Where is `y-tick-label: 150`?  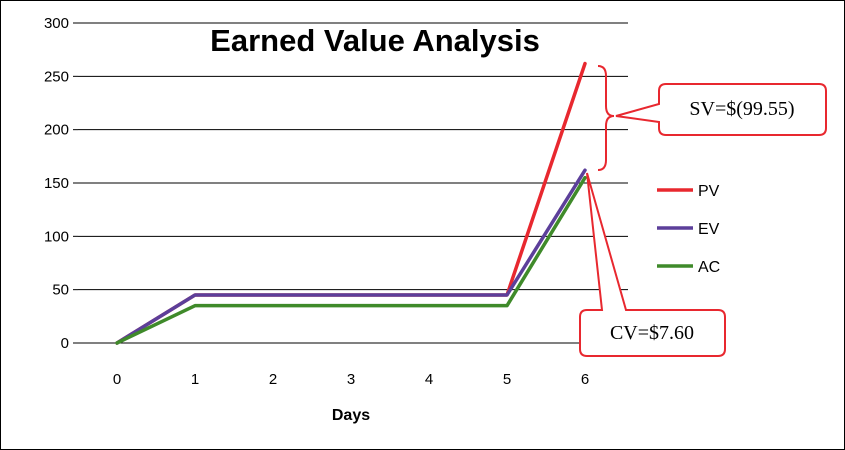
y-tick-label: 150 is located at coordinates (56, 183).